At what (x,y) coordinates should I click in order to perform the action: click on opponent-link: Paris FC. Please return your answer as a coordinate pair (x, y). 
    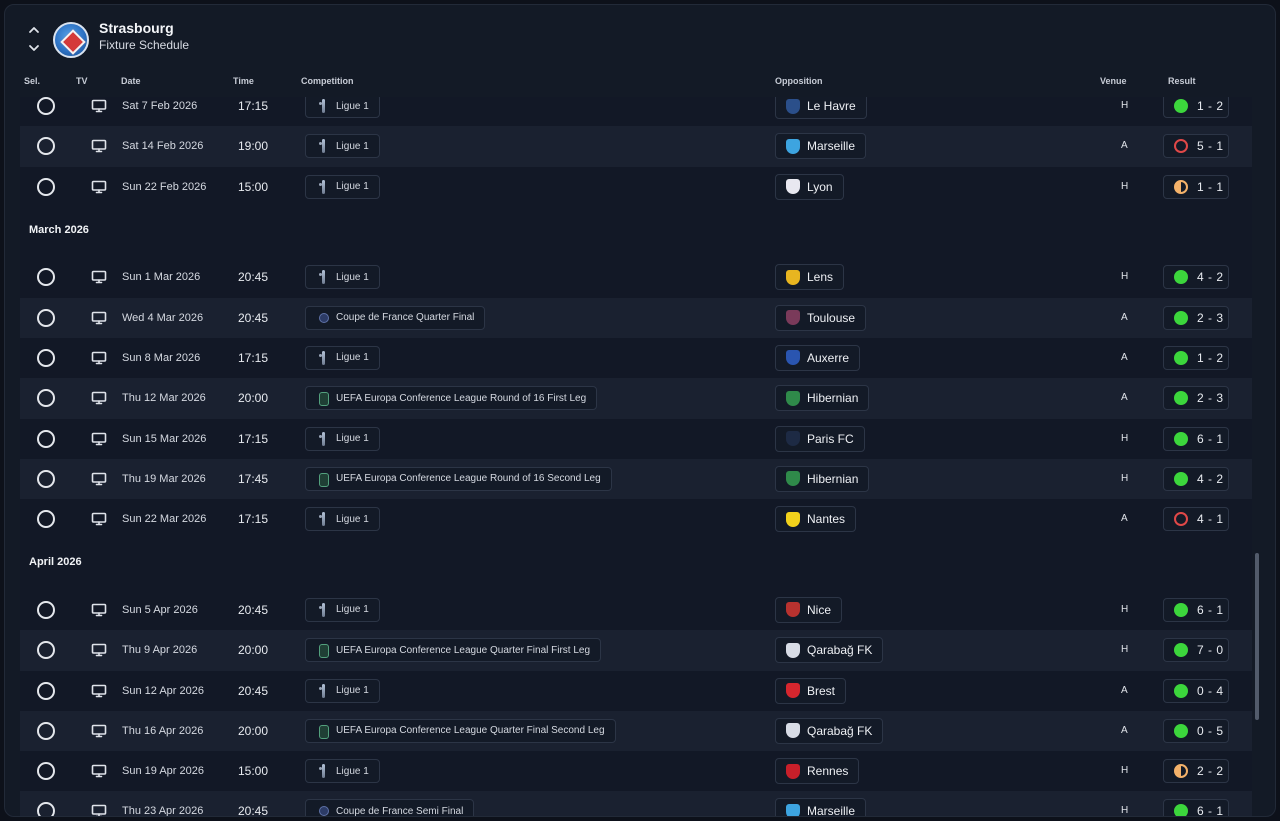
    Looking at the image, I should click on (820, 438).